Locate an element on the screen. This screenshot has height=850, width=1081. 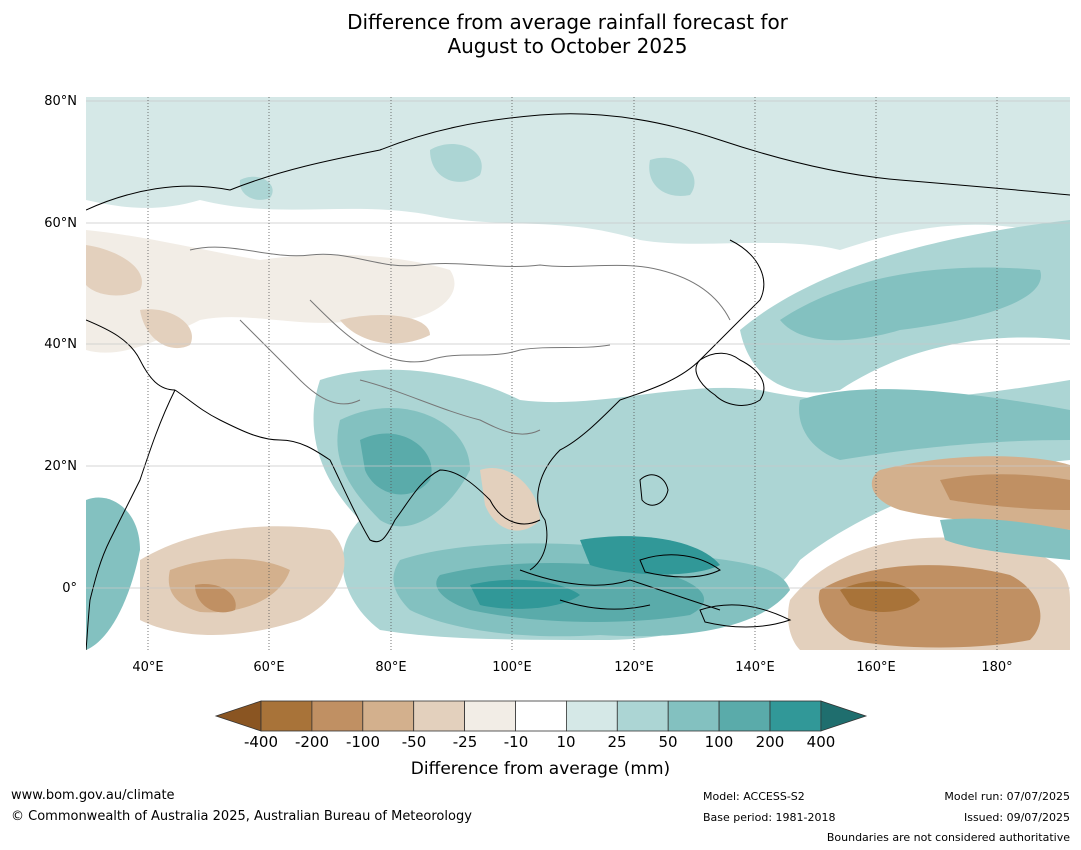
colorbar-label: -25 is located at coordinates (465, 742).